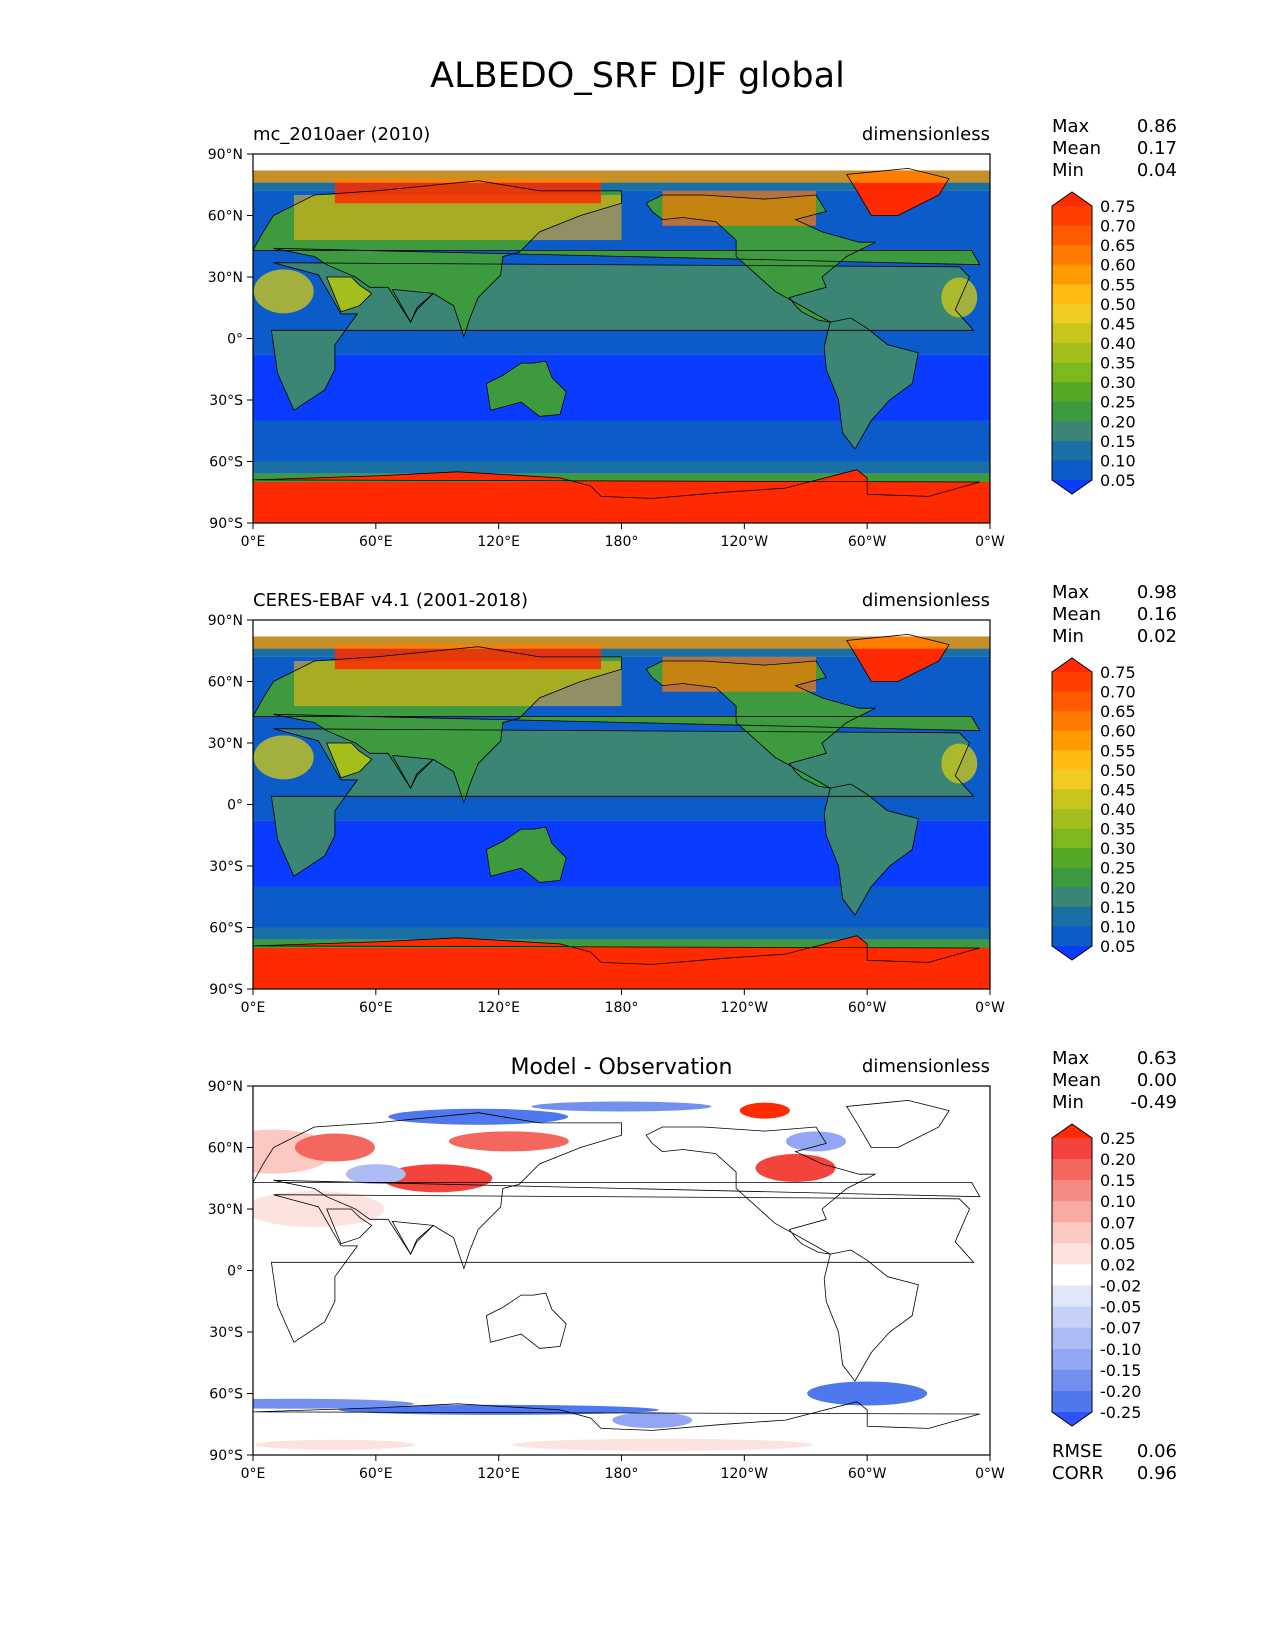 This screenshot has width=1275, height=1650. Describe the element at coordinates (1118, 363) in the screenshot. I see `colorbar-level-label: 0.35` at that location.